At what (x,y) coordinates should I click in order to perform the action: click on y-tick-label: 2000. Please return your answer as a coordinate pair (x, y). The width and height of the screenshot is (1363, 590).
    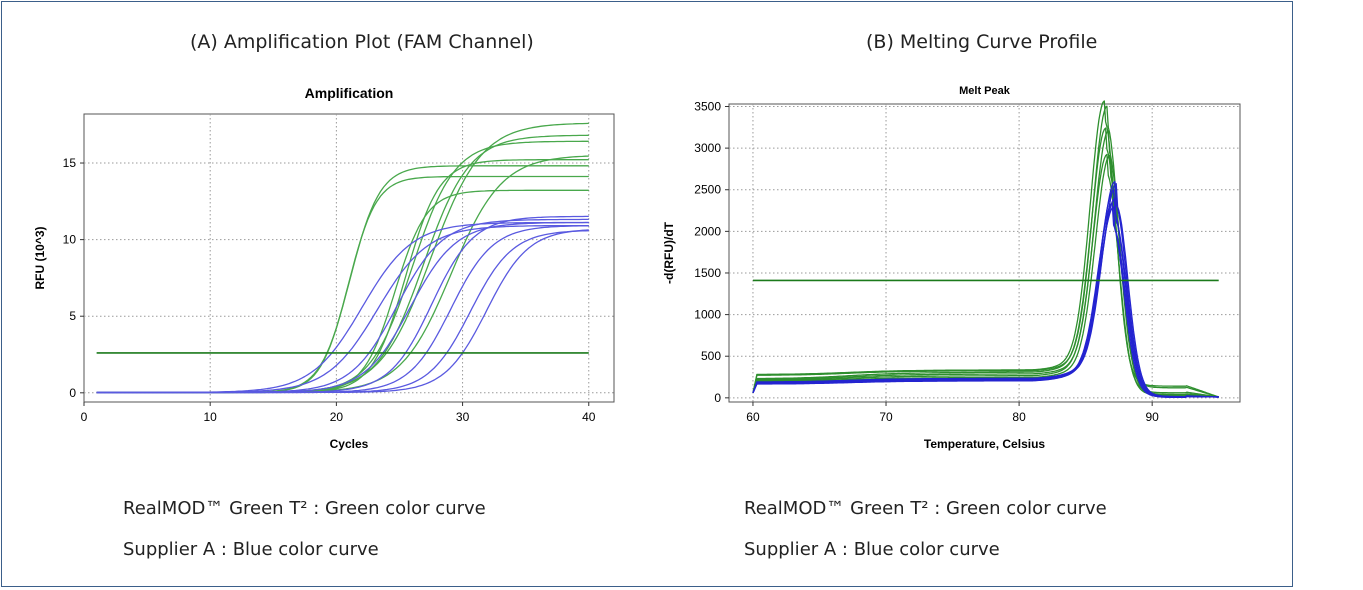
    Looking at the image, I should click on (707, 231).